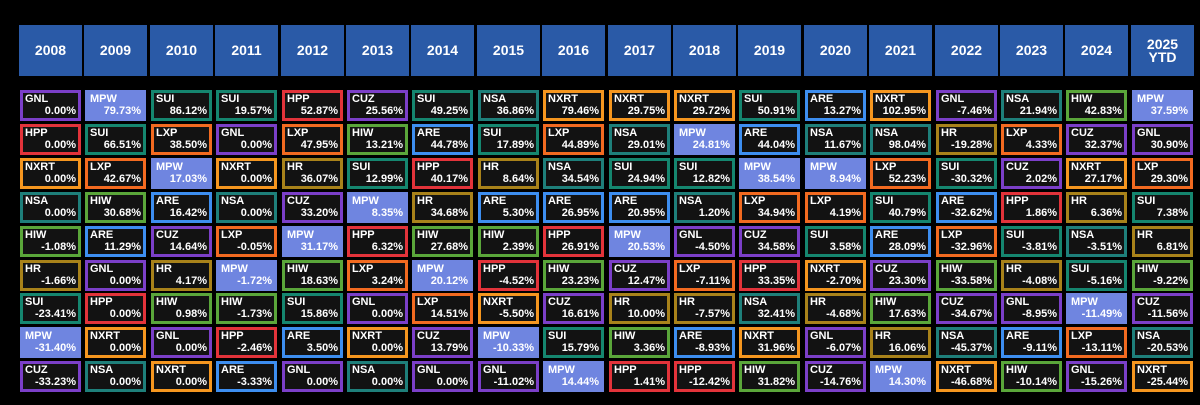  What do you see at coordinates (639, 241) in the screenshot?
I see `return-cell: MPW 20.53%` at bounding box center [639, 241].